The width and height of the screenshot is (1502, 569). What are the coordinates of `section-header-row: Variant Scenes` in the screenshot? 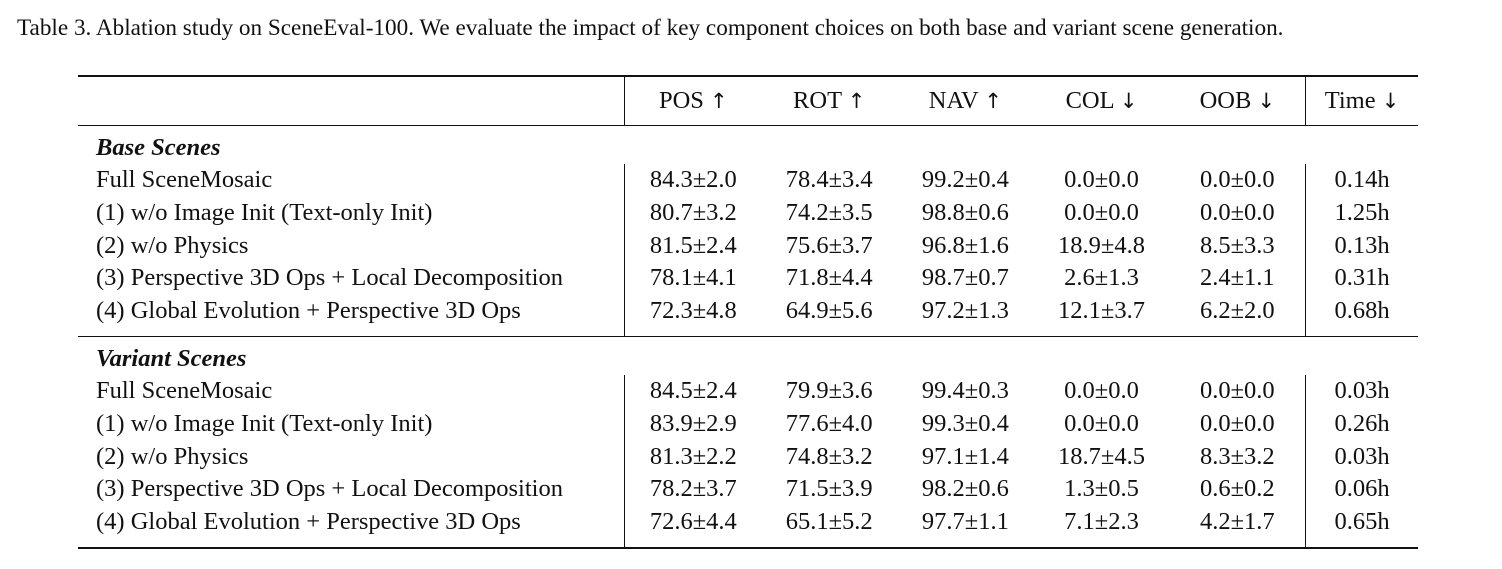 It's located at (748, 355).